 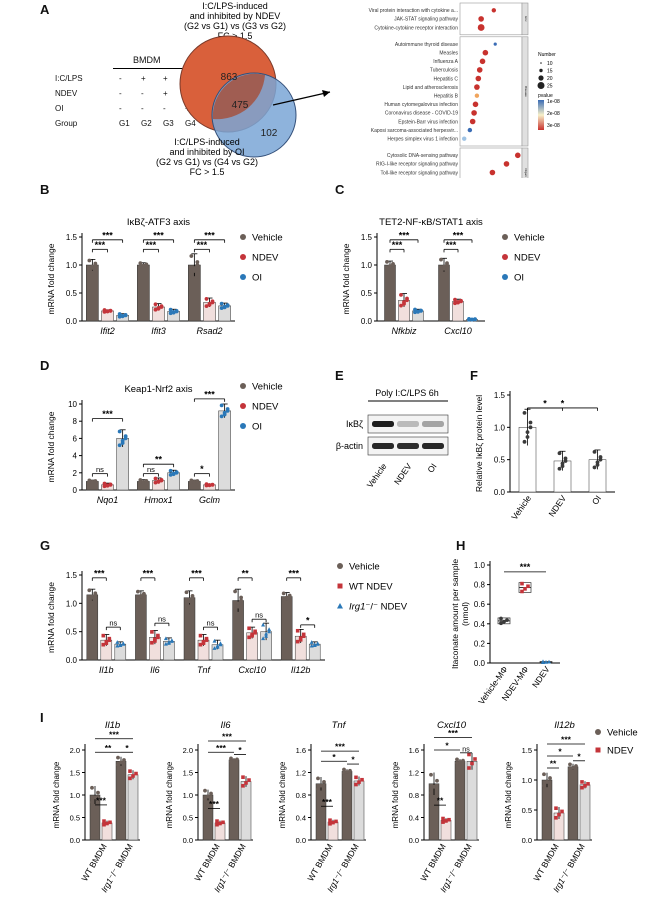 What do you see at coordinates (158, 389) in the screenshot?
I see `chart-title: Keap1-Nrf2 axis` at bounding box center [158, 389].